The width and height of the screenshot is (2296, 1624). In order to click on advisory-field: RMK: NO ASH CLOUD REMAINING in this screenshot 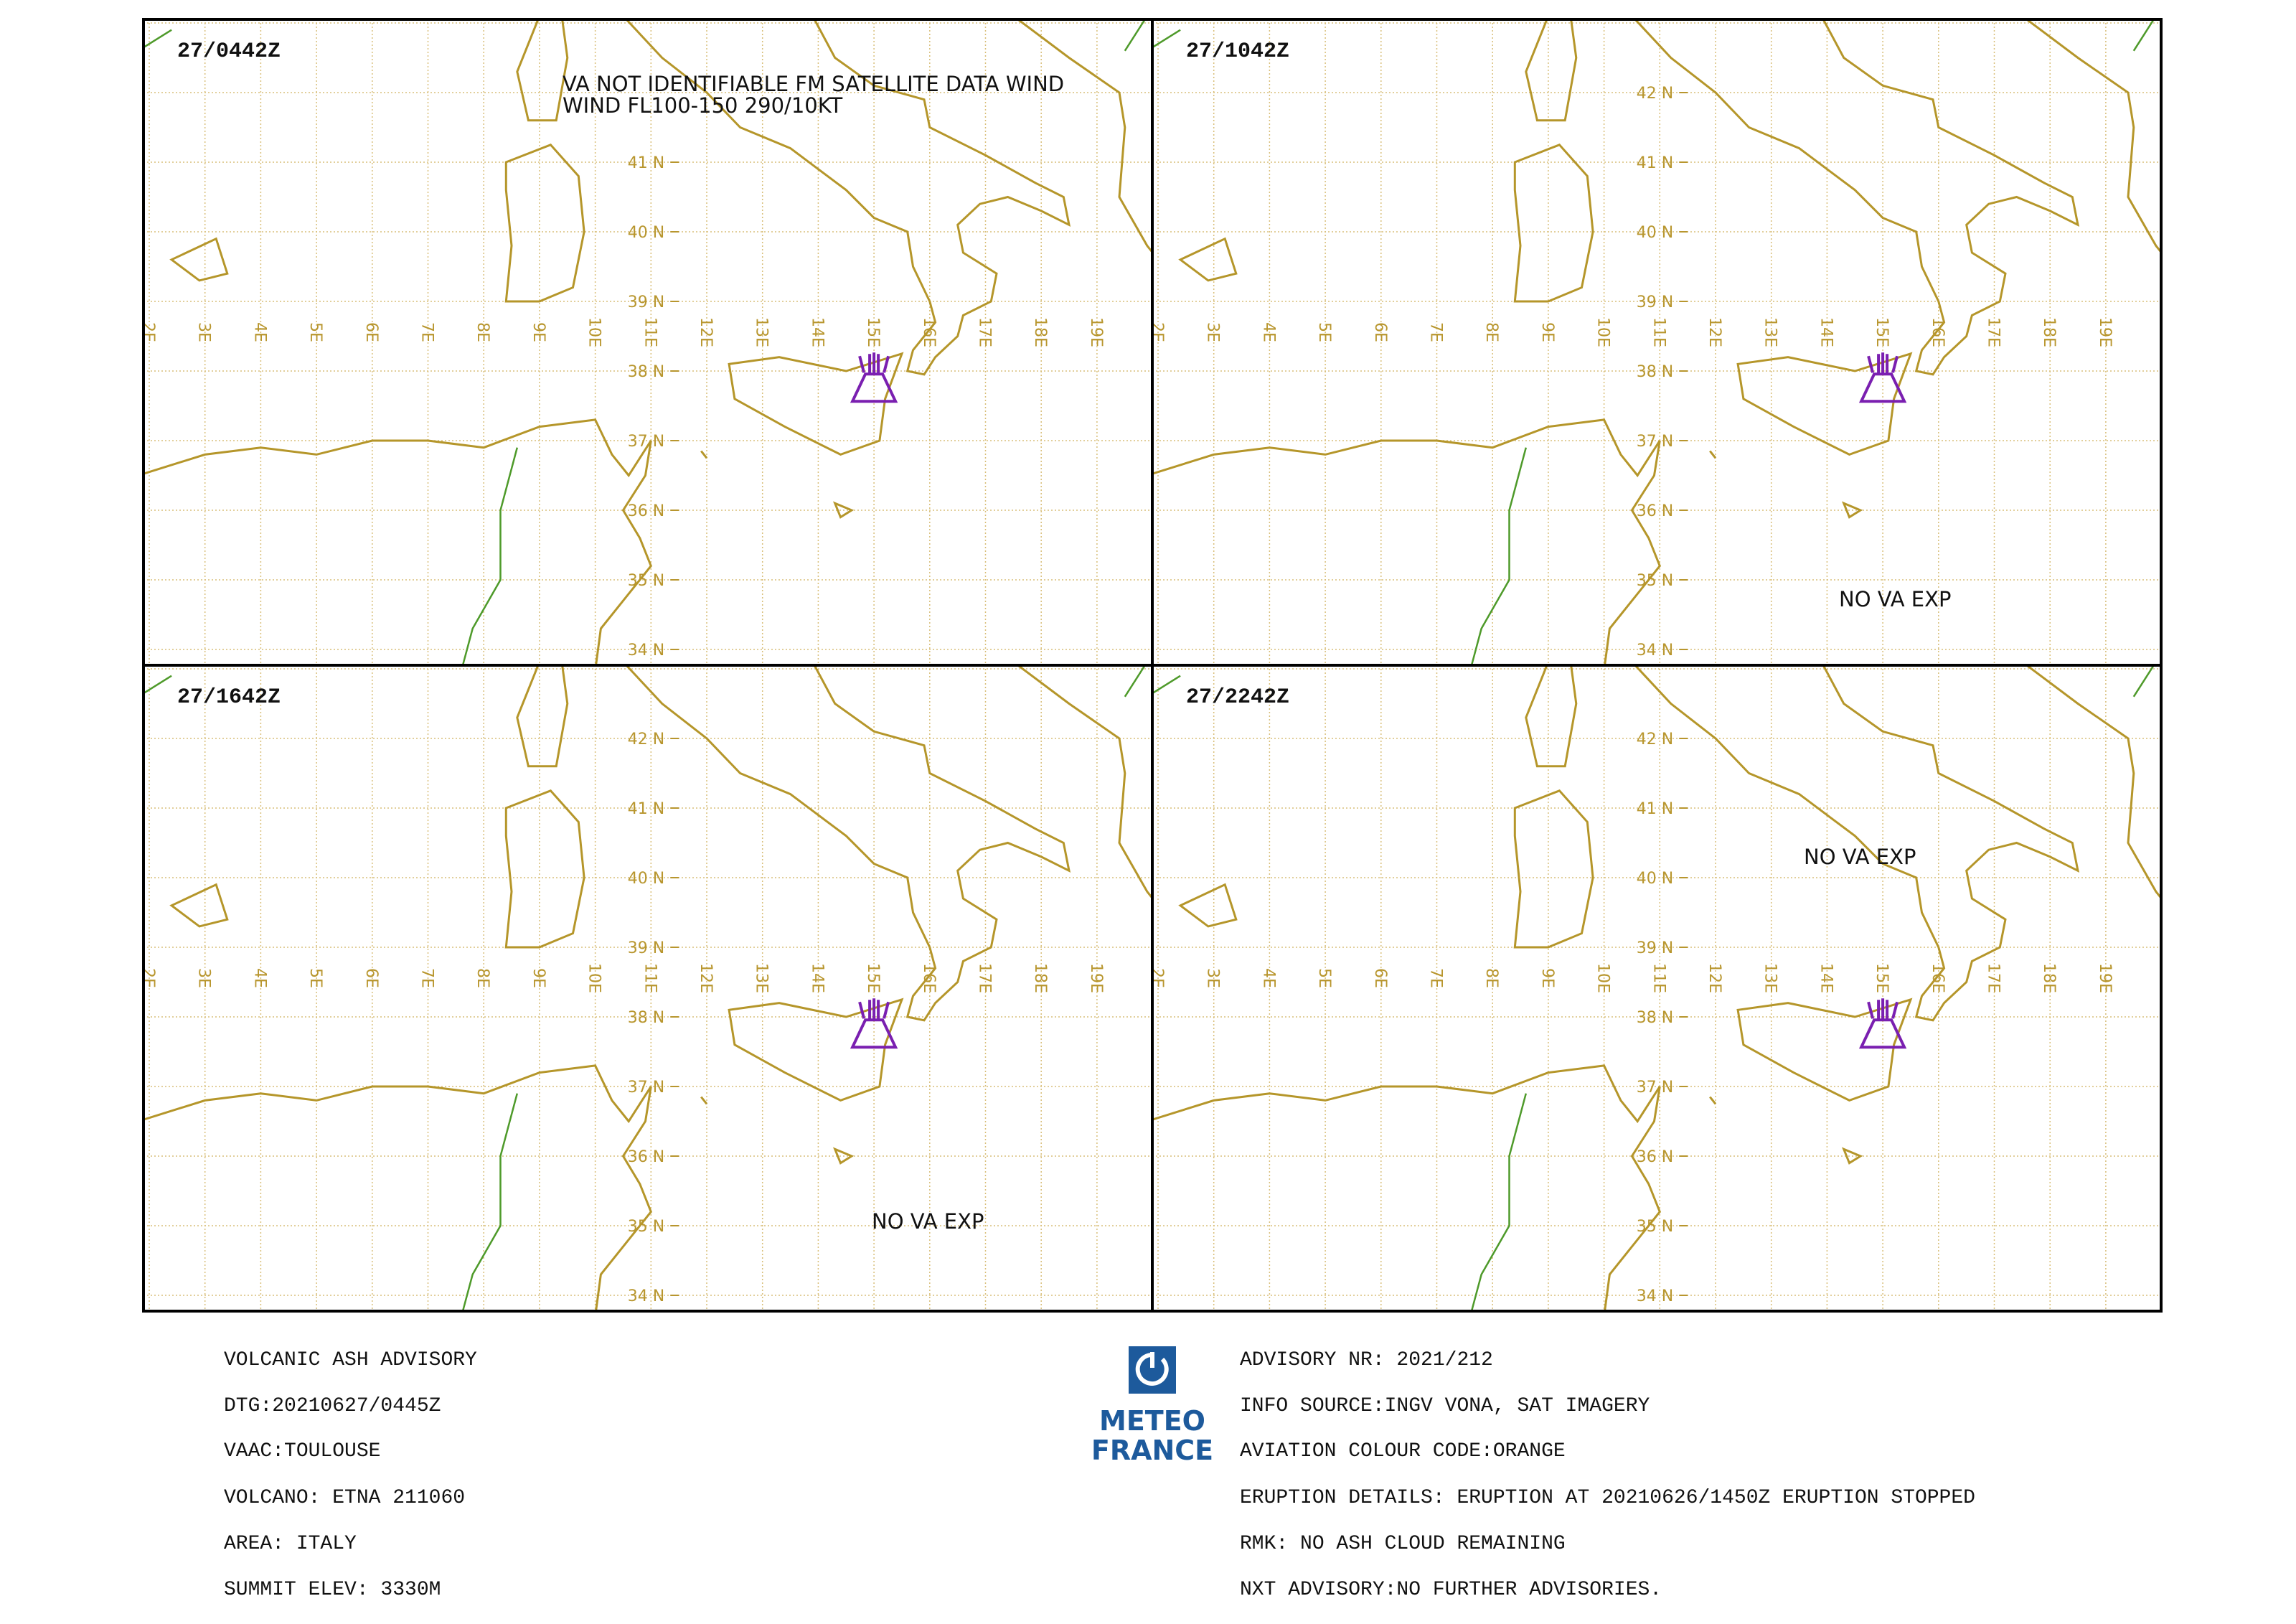, I will do `click(1403, 1544)`.